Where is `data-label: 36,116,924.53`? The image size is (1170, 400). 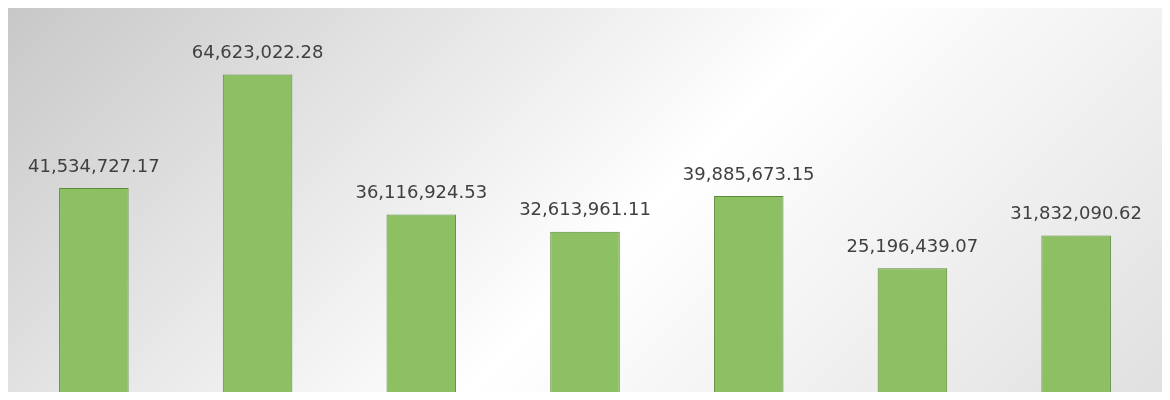 data-label: 36,116,924.53 is located at coordinates (421, 192).